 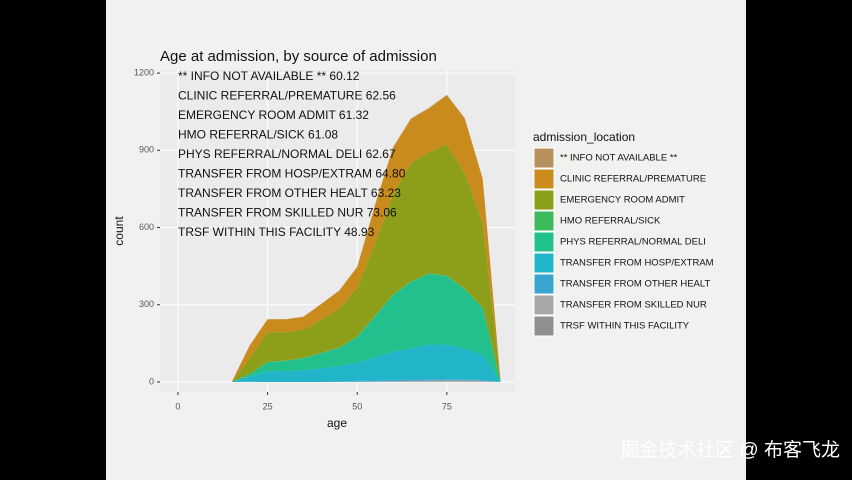 I want to click on legend-label: EMERGENCY ROOM ADMIT, so click(x=622, y=200).